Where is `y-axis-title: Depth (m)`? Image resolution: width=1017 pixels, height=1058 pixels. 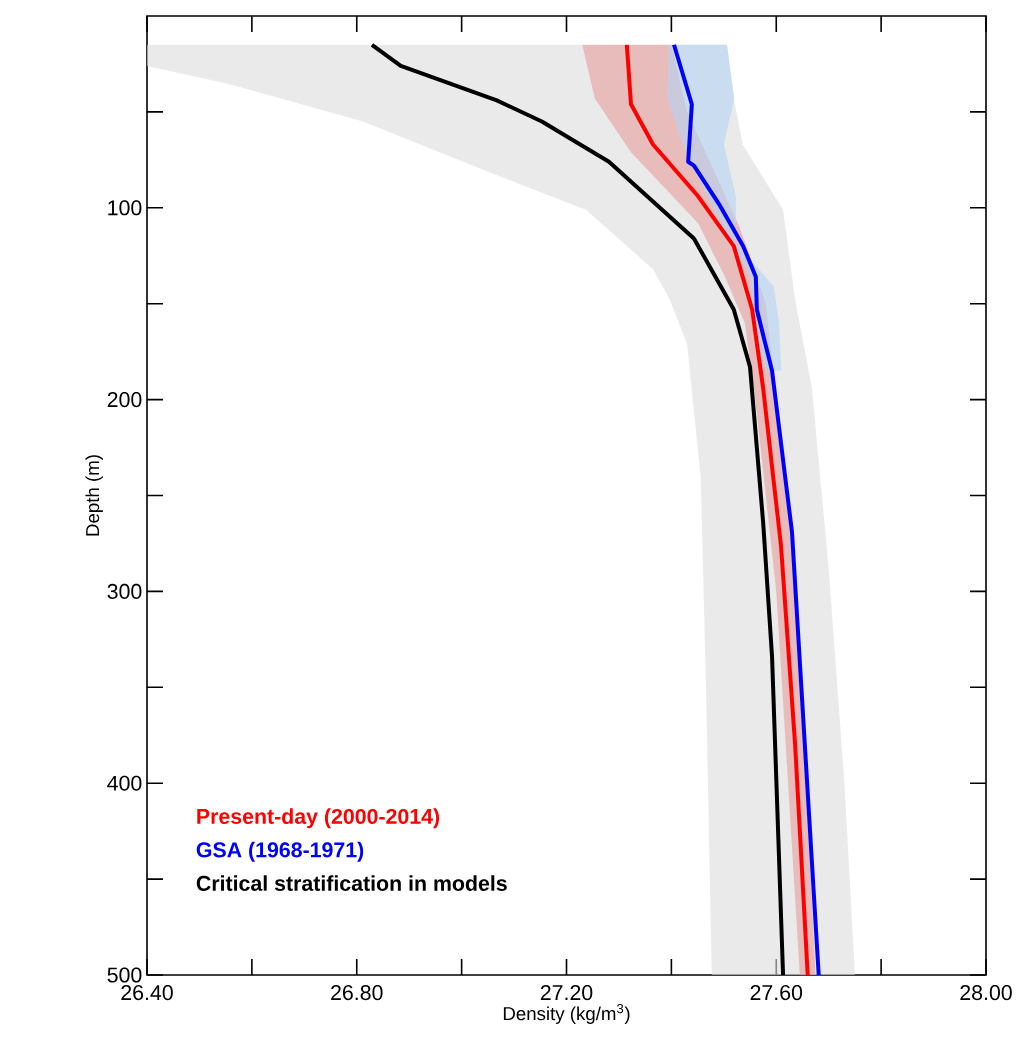
y-axis-title: Depth (m) is located at coordinates (94, 495).